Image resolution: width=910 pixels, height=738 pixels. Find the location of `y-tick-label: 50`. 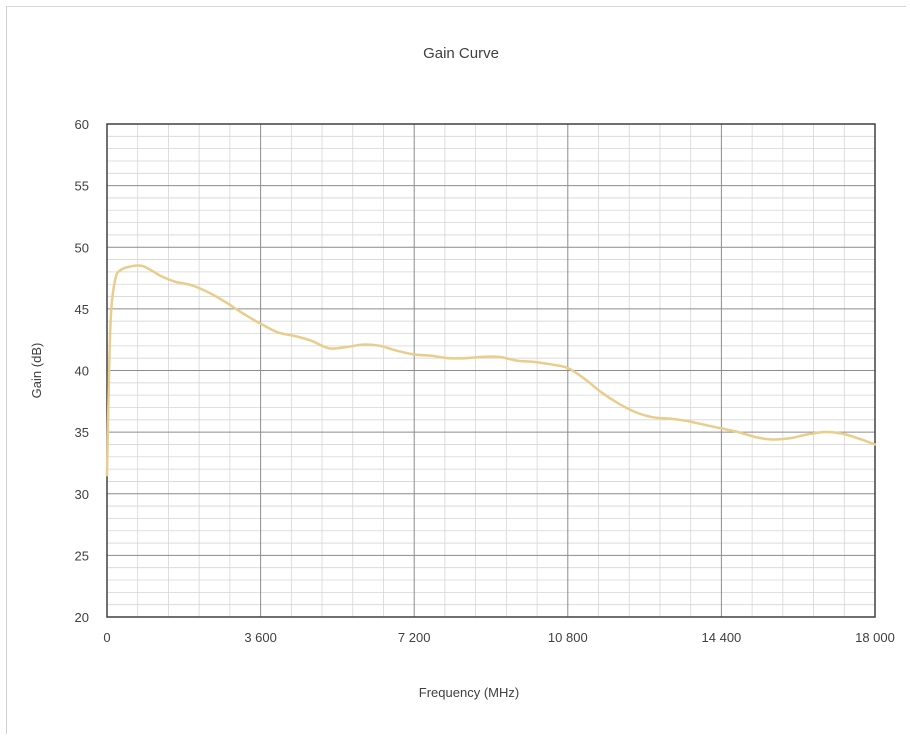

y-tick-label: 50 is located at coordinates (82, 247).